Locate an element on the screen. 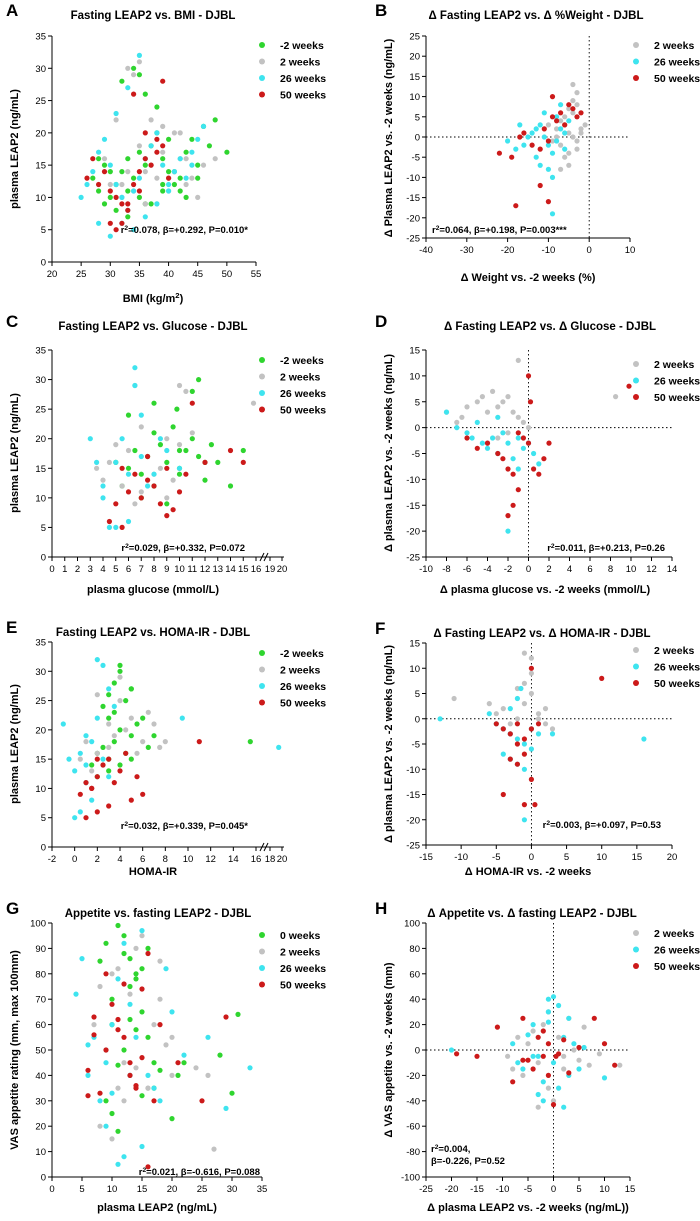 The width and height of the screenshot is (700, 1221). y-tick-label: 10 is located at coordinates (40, 198).